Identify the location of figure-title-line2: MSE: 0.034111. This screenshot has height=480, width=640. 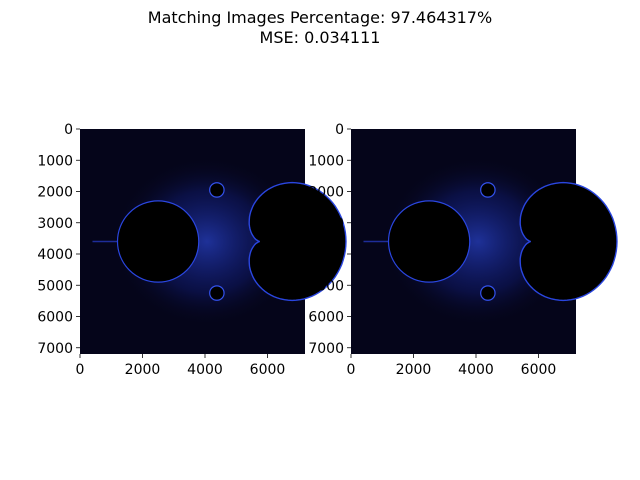
(320, 37).